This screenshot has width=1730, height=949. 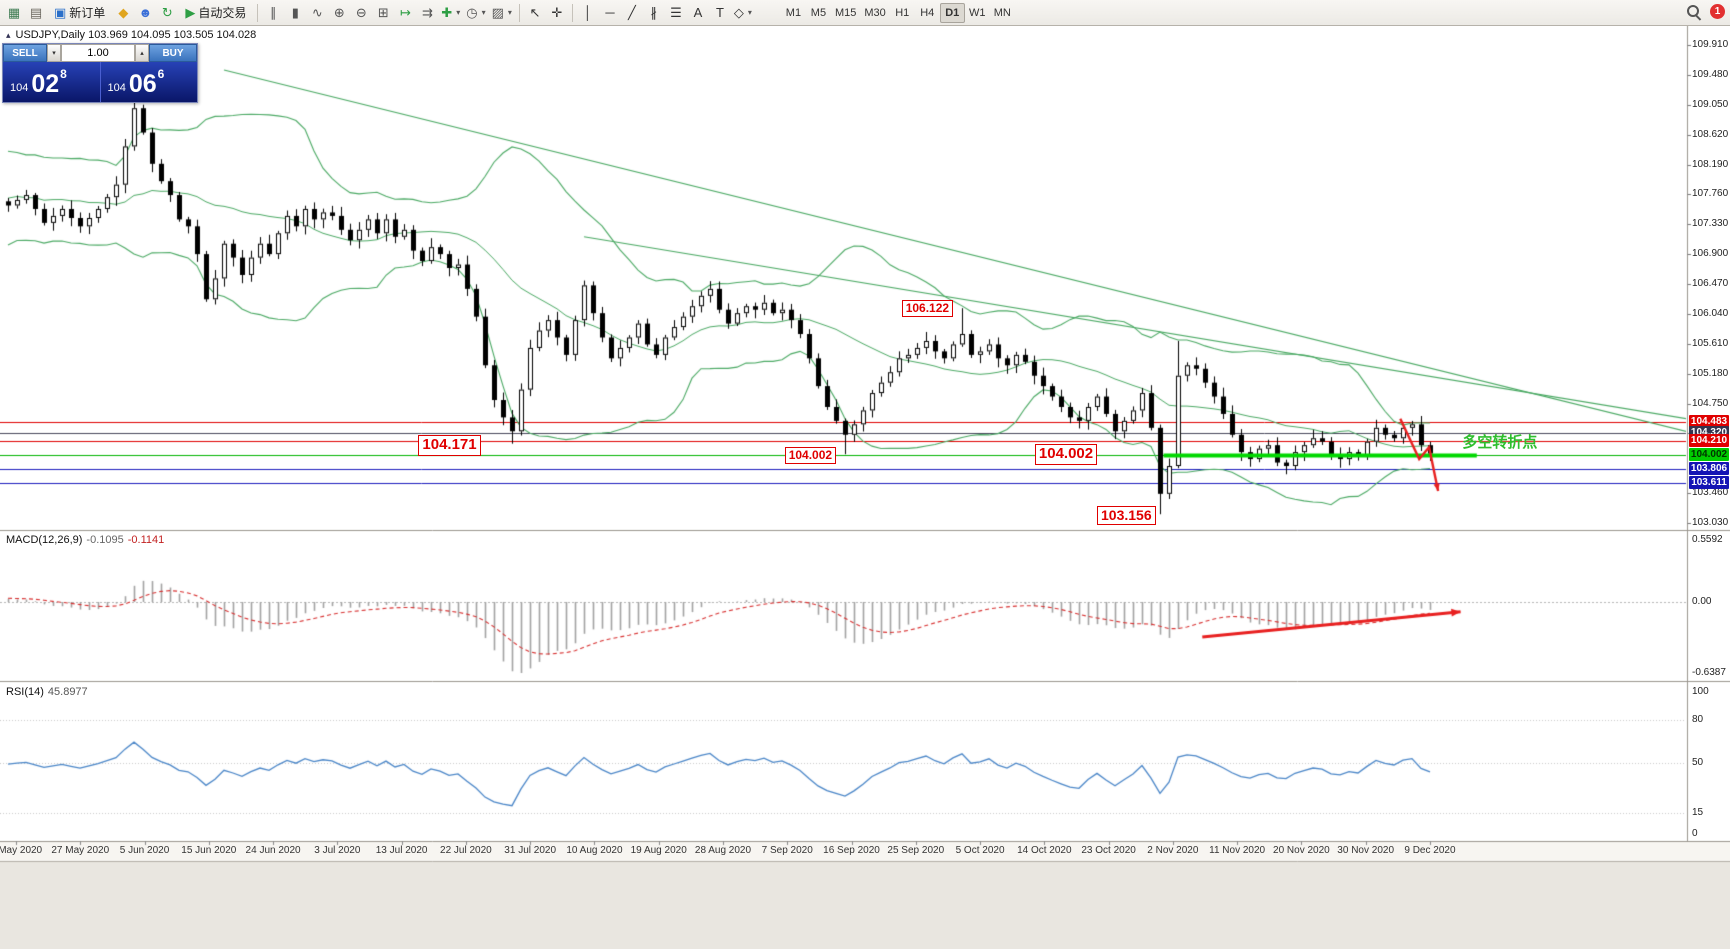 What do you see at coordinates (1710, 522) in the screenshot?
I see `price-axis-label: 103.030` at bounding box center [1710, 522].